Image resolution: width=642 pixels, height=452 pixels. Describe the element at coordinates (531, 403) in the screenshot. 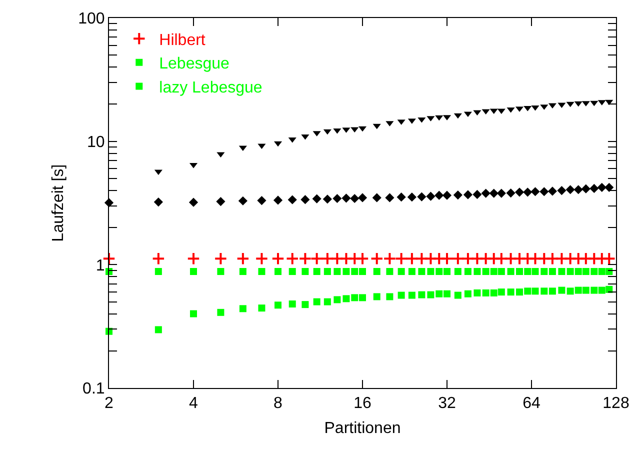

I see `x-tick-label: 64` at that location.